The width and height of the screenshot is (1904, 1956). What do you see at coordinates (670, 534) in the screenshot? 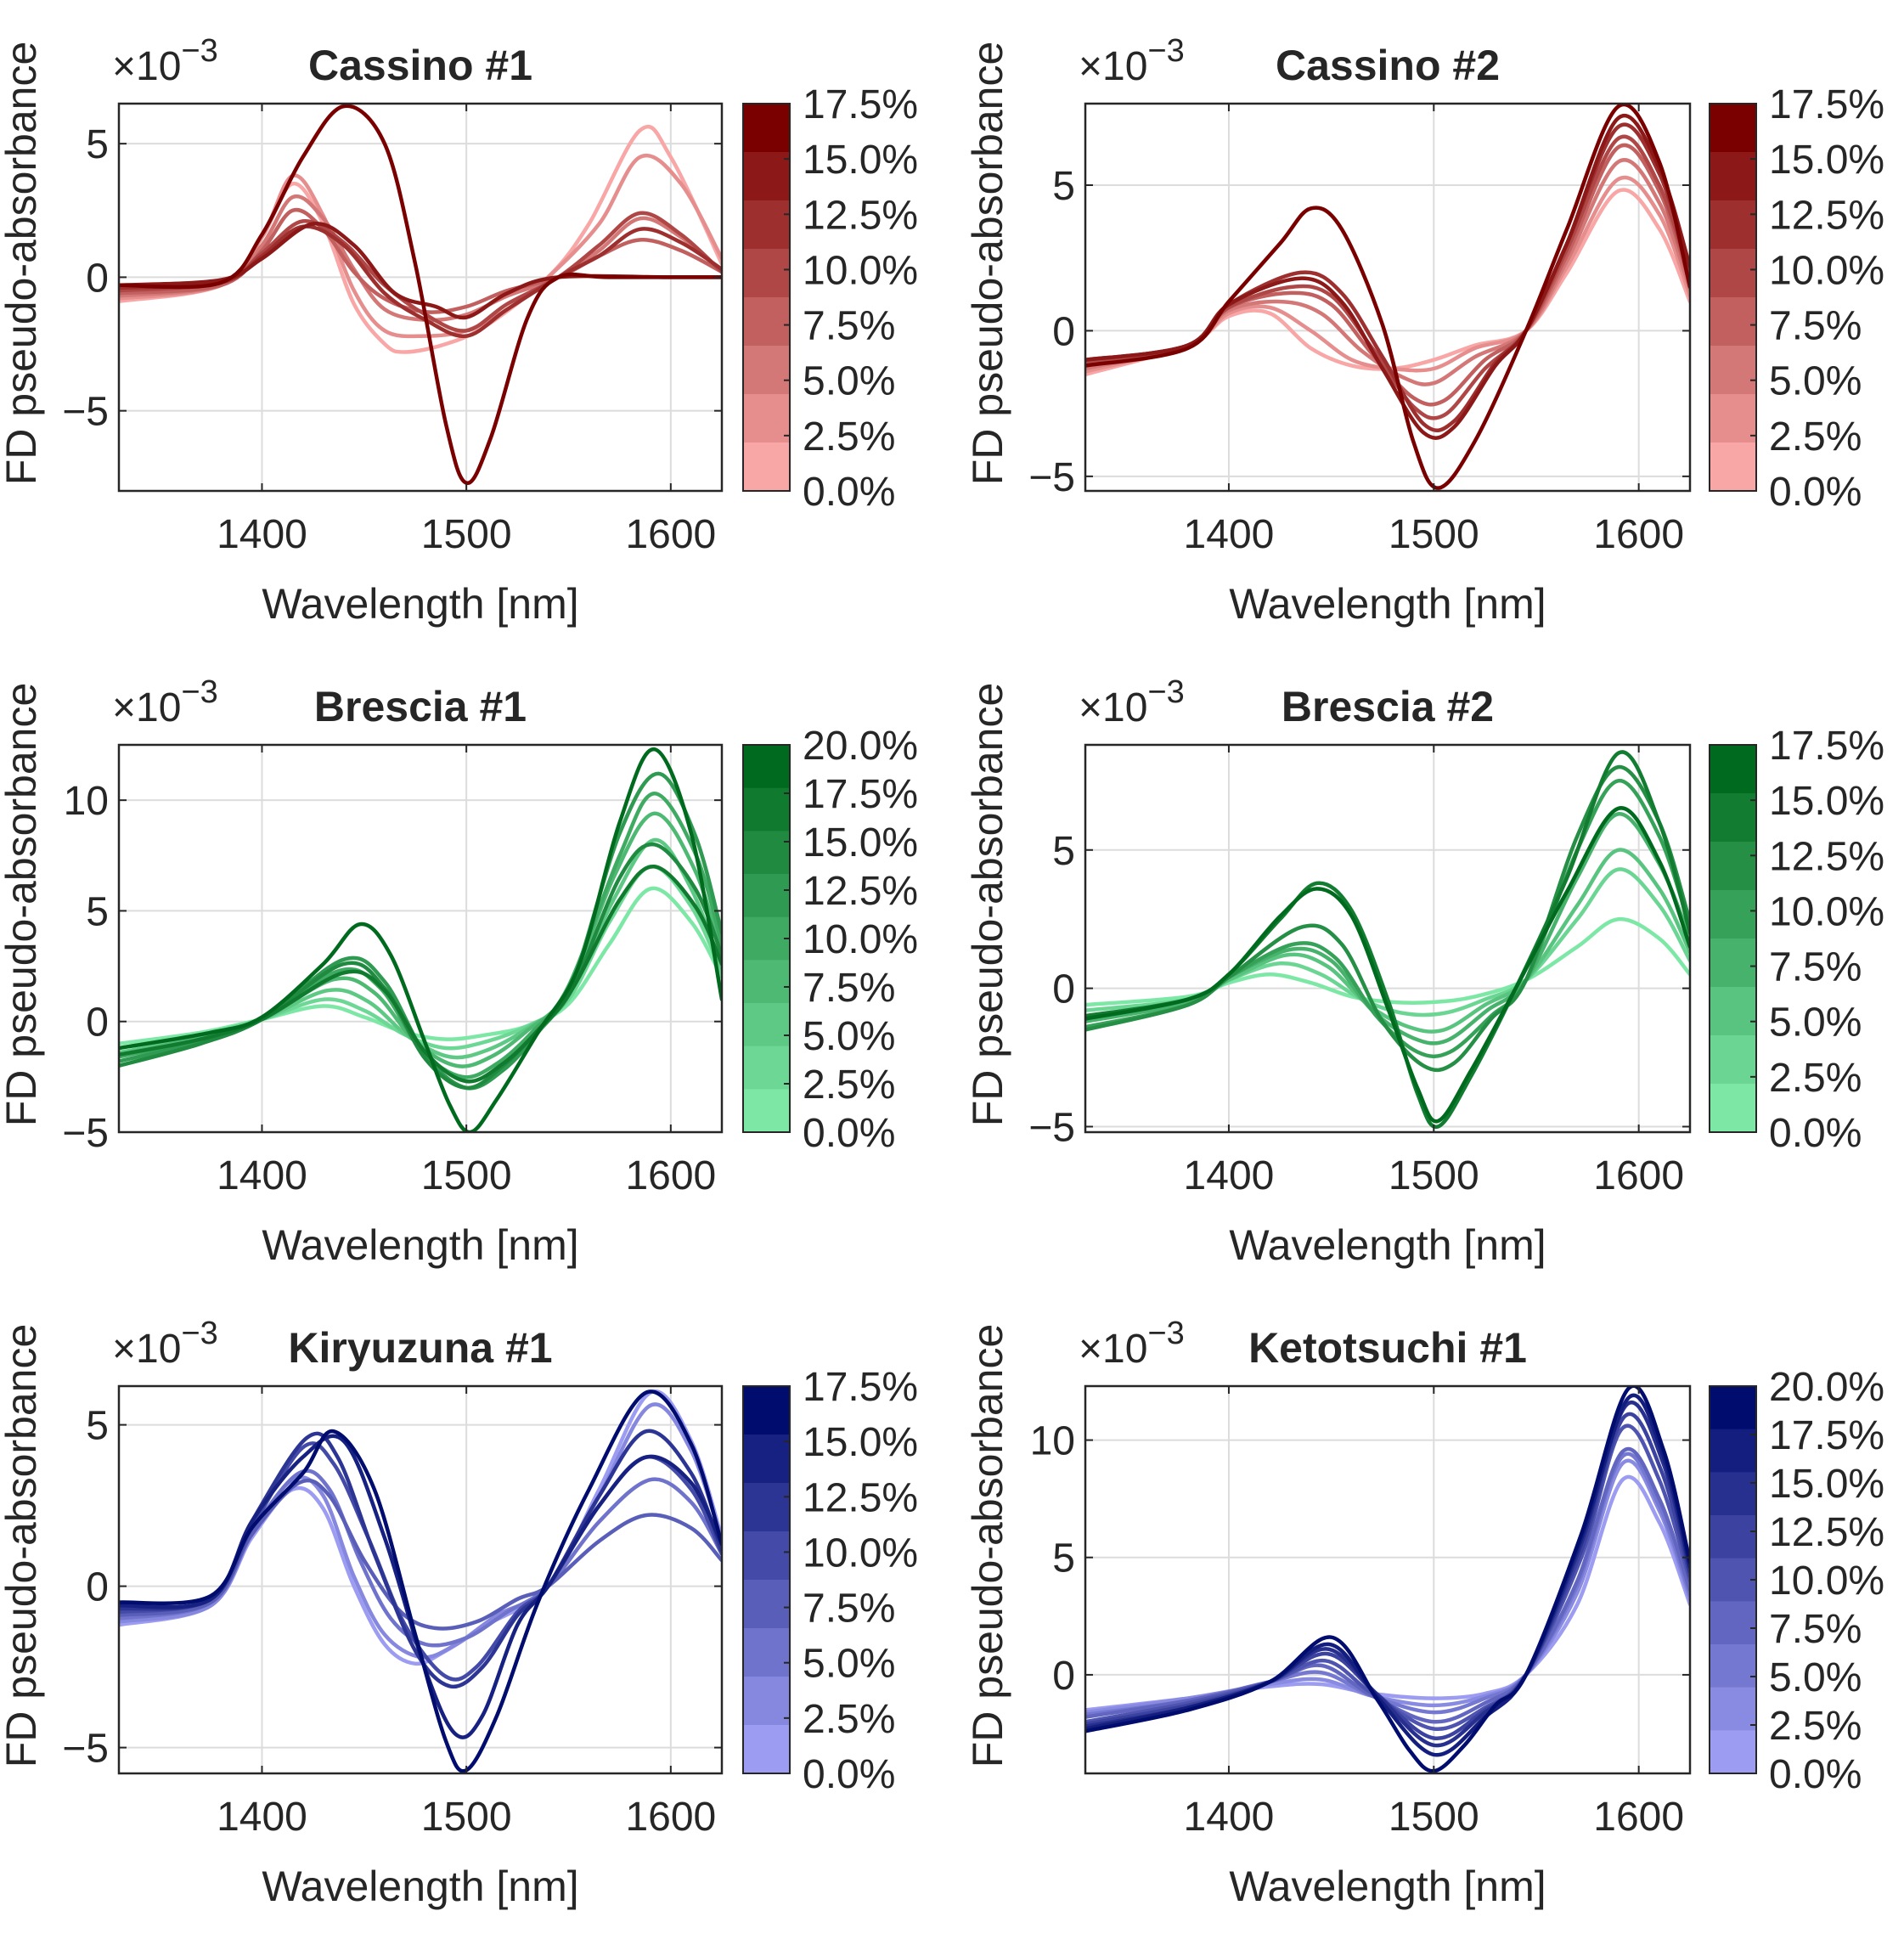
I see `x-tick-label: 1600` at bounding box center [670, 534].